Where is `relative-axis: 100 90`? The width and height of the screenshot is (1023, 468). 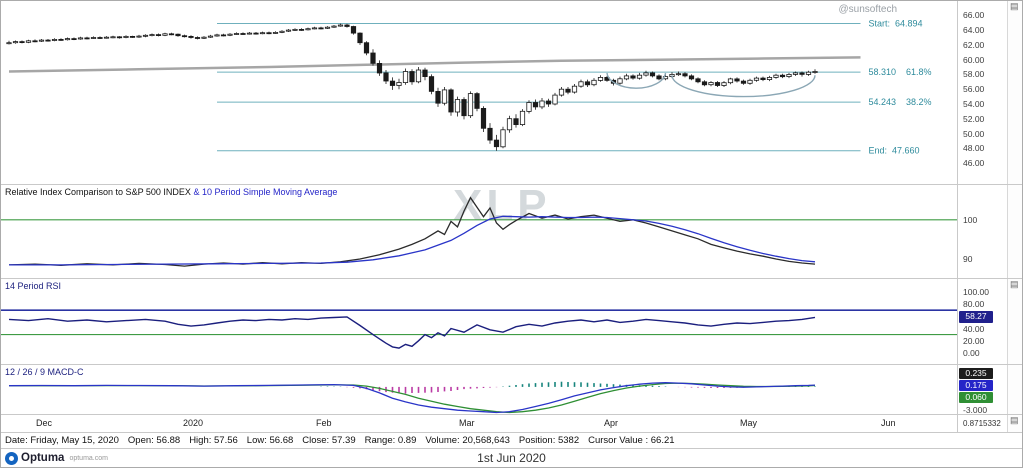
relative-axis: 100 90 is located at coordinates (982, 231).